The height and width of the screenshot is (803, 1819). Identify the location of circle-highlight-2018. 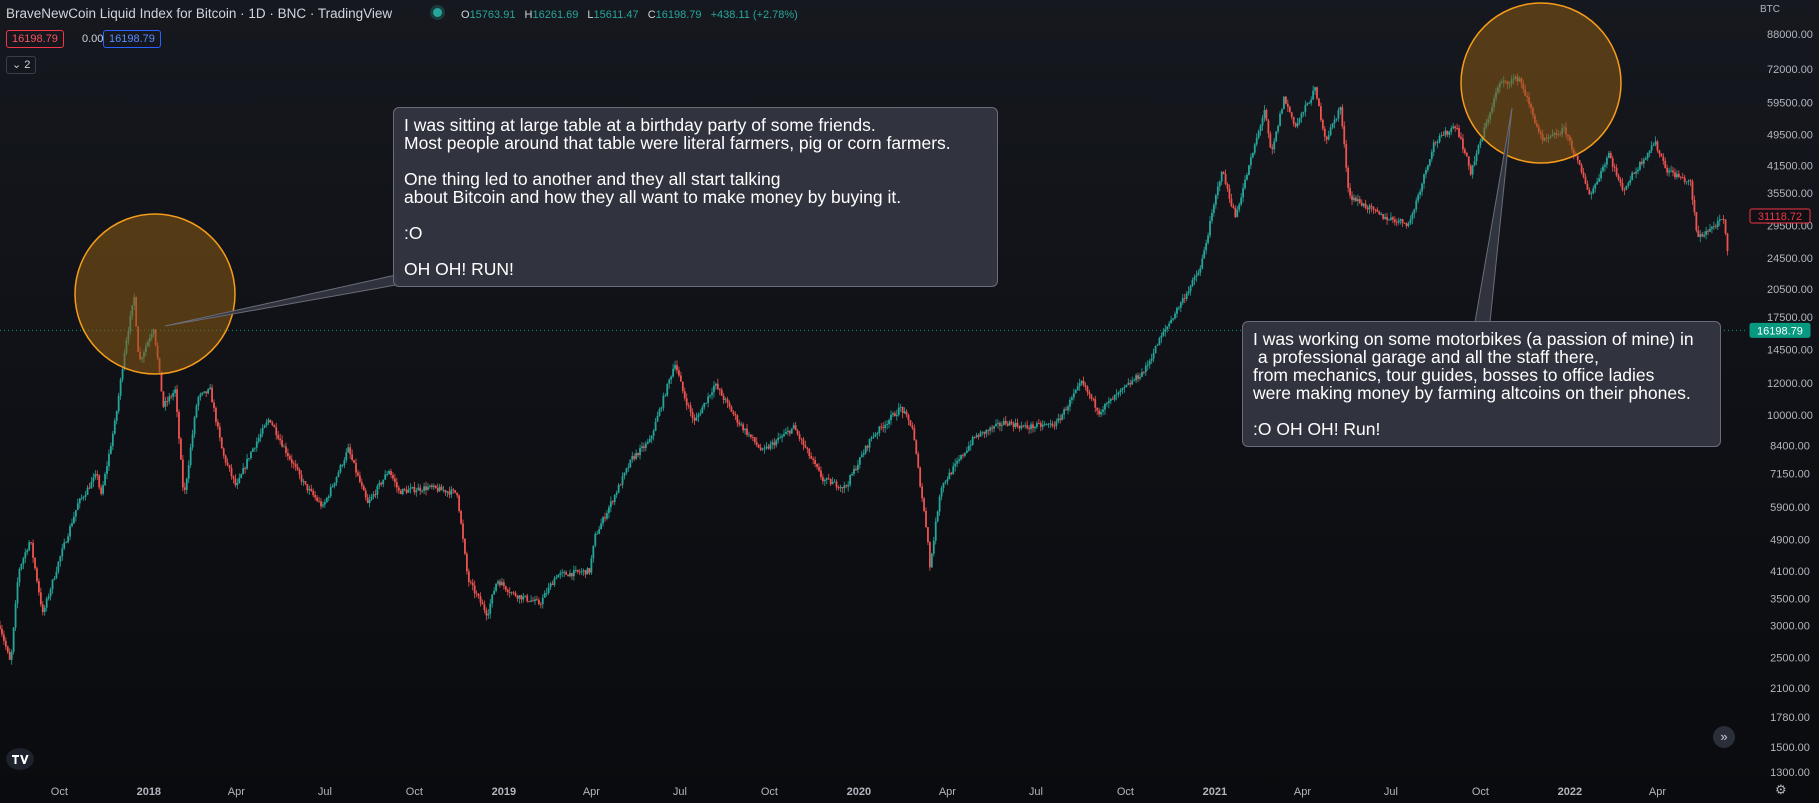
(155, 294).